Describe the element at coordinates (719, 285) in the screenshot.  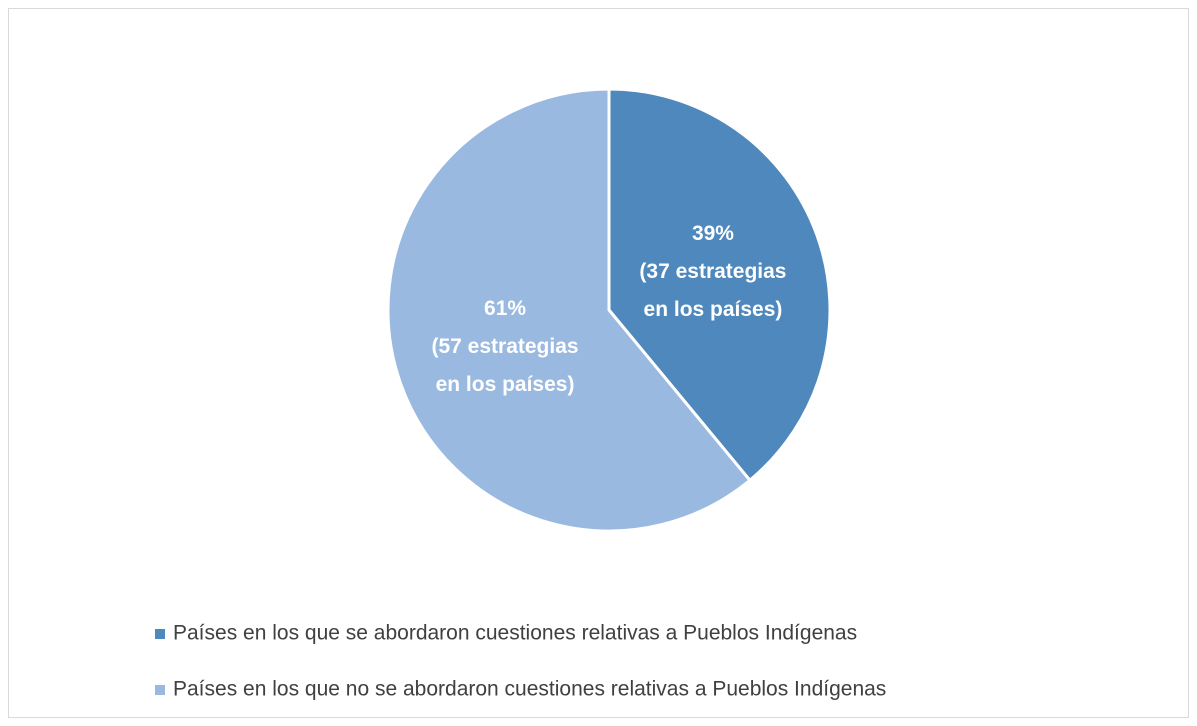
I see `pie-slice` at that location.